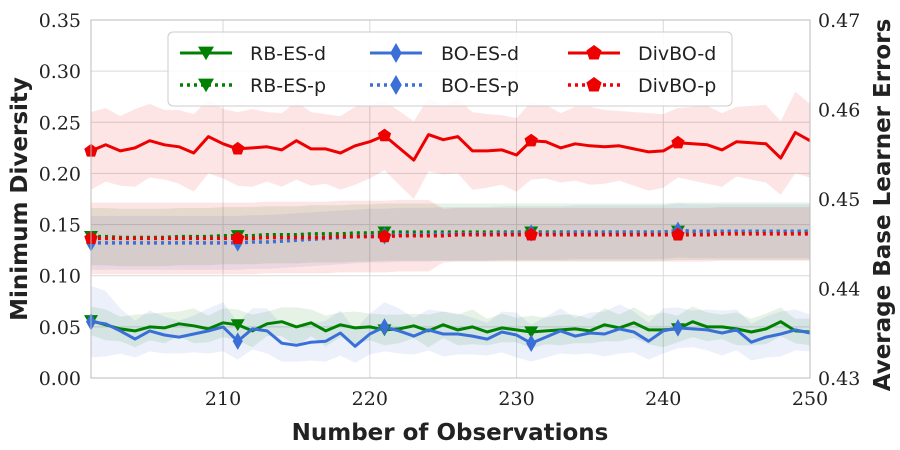 The image size is (900, 450). Describe the element at coordinates (206, 85) in the screenshot. I see `legend-marker-rb-es-p` at that location.